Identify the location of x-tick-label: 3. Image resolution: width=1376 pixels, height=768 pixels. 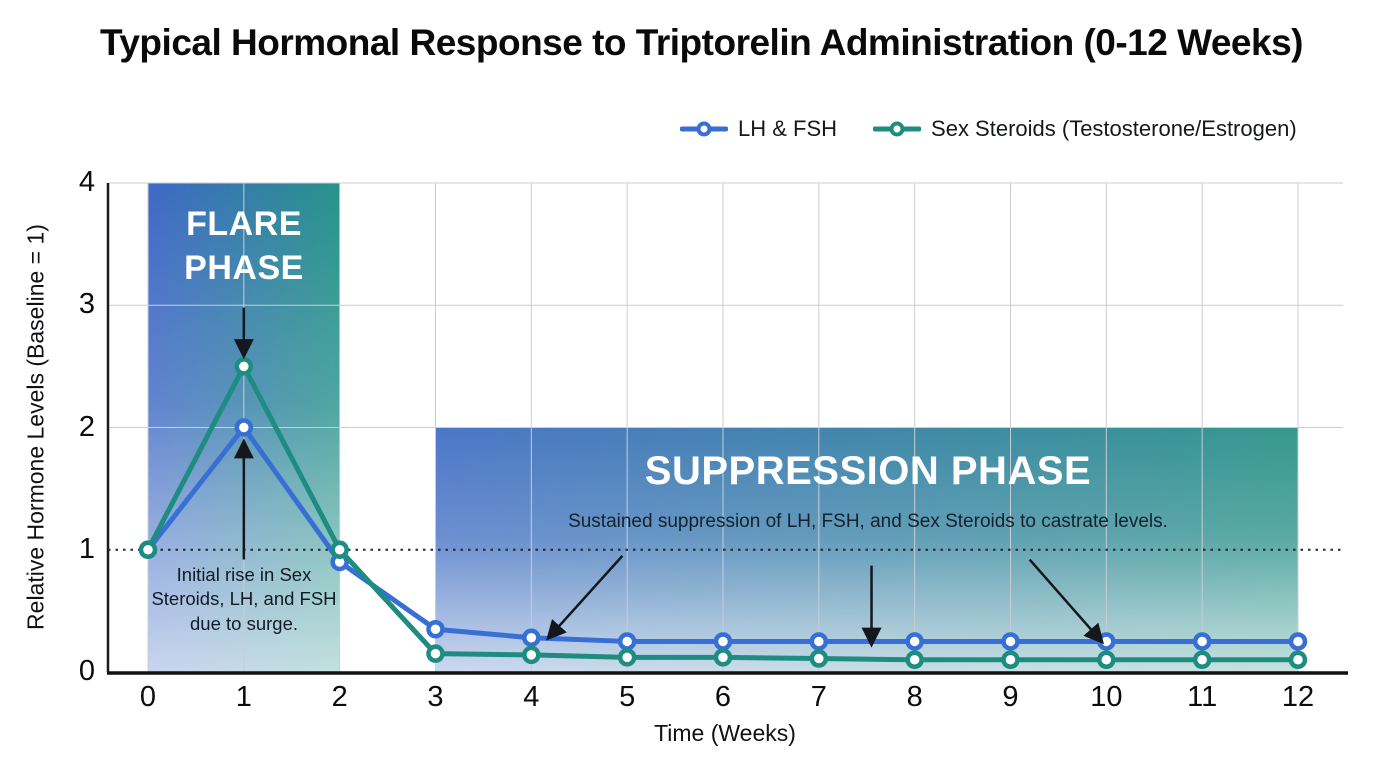
(435, 697).